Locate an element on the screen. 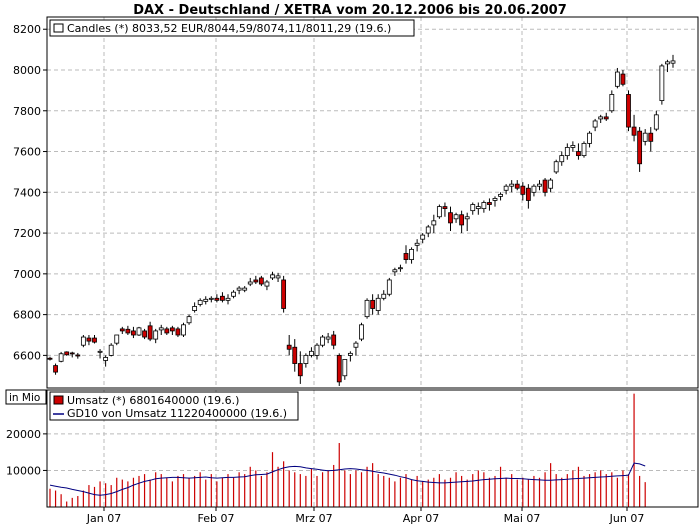 The image size is (700, 525). x-tick-label: Mai 07 is located at coordinates (522, 518).